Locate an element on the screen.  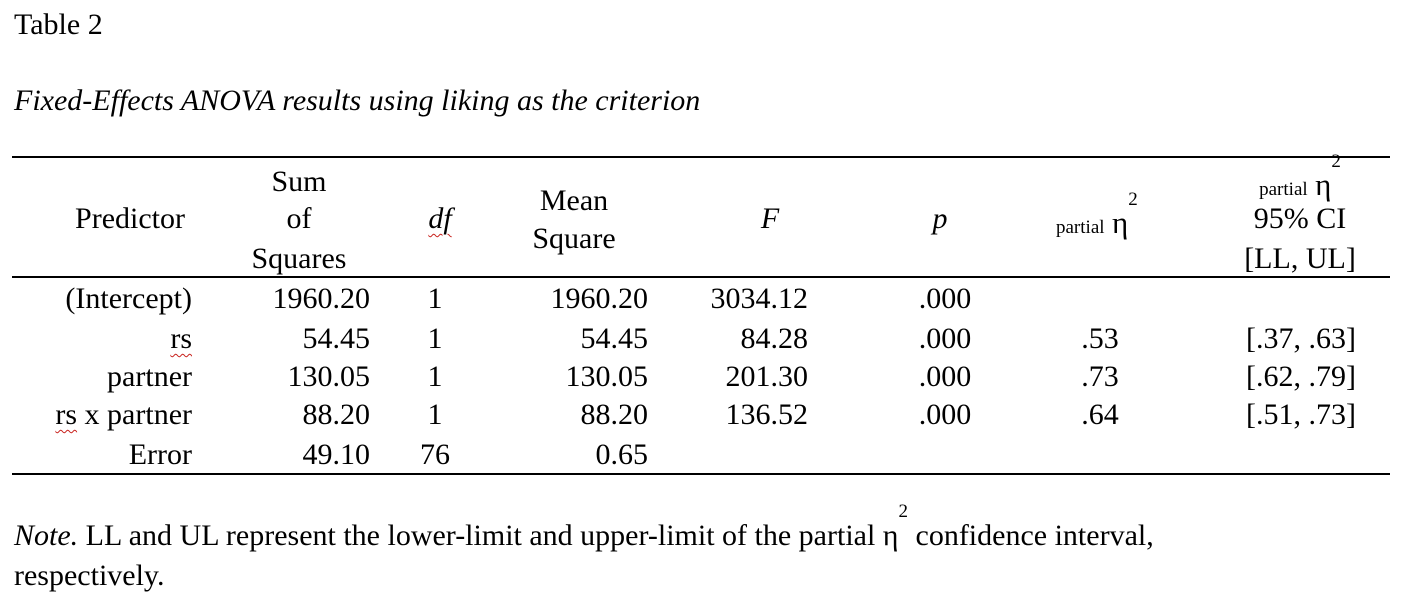
cell-ss: 54.45 is located at coordinates (336, 338).